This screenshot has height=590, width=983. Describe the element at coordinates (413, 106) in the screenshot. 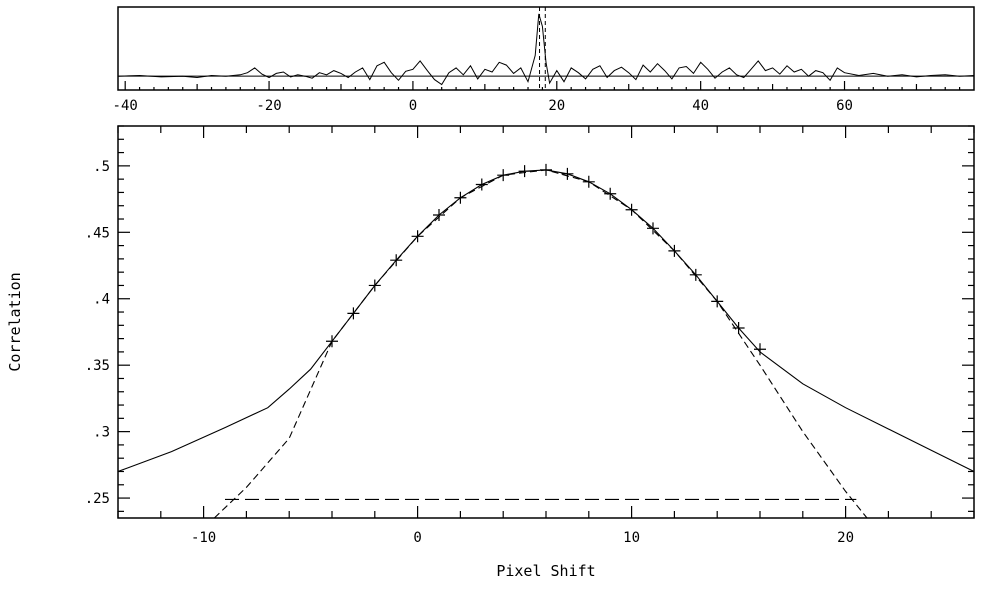

I see `top-x-tick-label: 0` at that location.